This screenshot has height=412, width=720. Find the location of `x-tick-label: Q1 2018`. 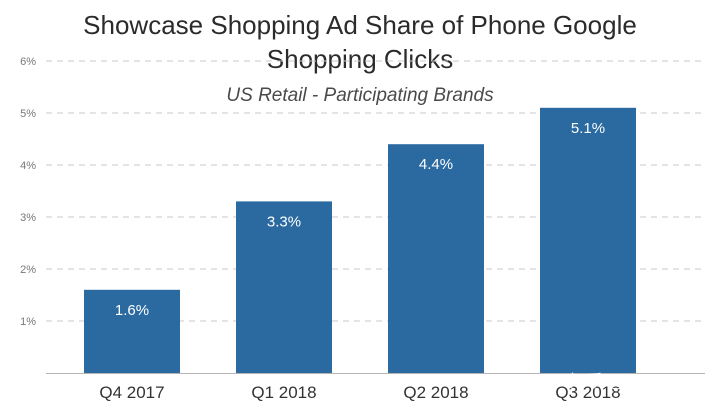

x-tick-label: Q1 2018 is located at coordinates (283, 392).